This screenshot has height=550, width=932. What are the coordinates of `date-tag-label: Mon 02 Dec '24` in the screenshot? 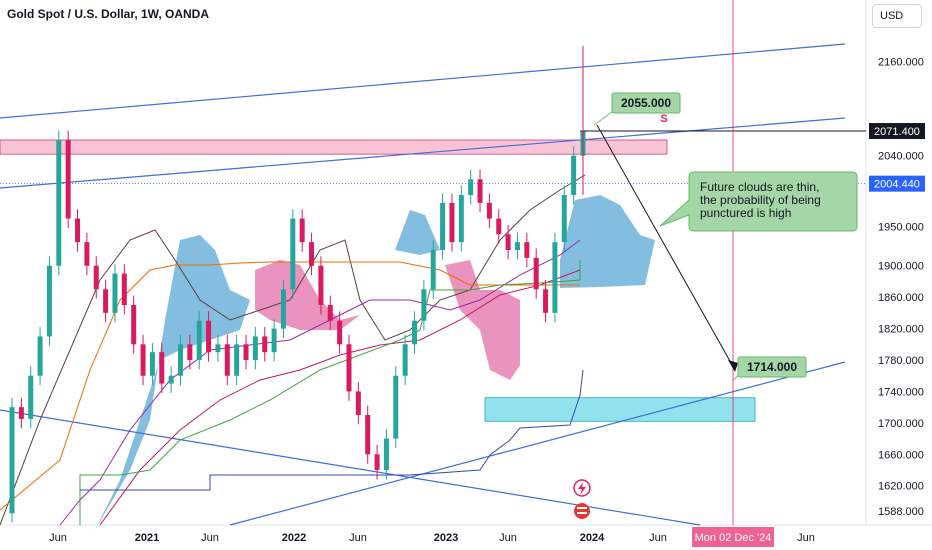 It's located at (733, 538).